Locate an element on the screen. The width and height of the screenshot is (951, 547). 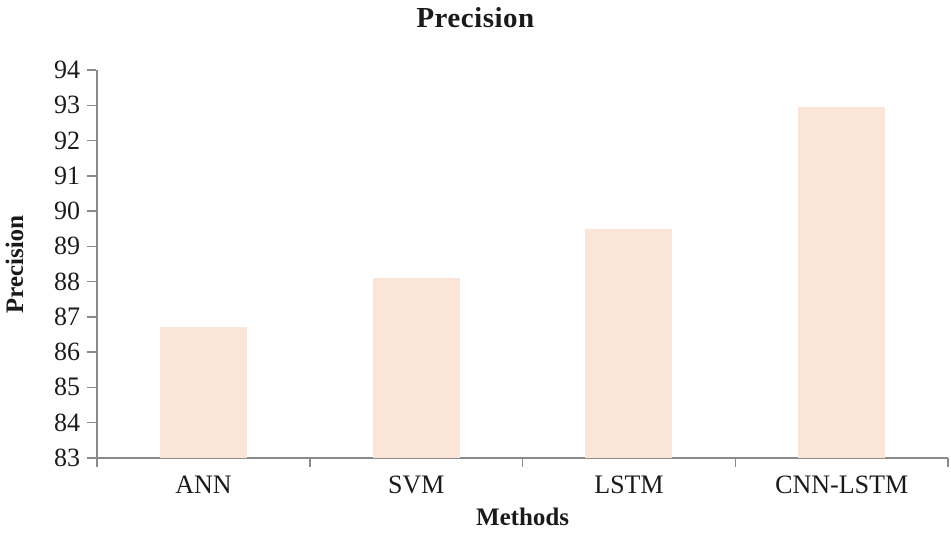
y-tick-label-89: 89 is located at coordinates (67, 246).